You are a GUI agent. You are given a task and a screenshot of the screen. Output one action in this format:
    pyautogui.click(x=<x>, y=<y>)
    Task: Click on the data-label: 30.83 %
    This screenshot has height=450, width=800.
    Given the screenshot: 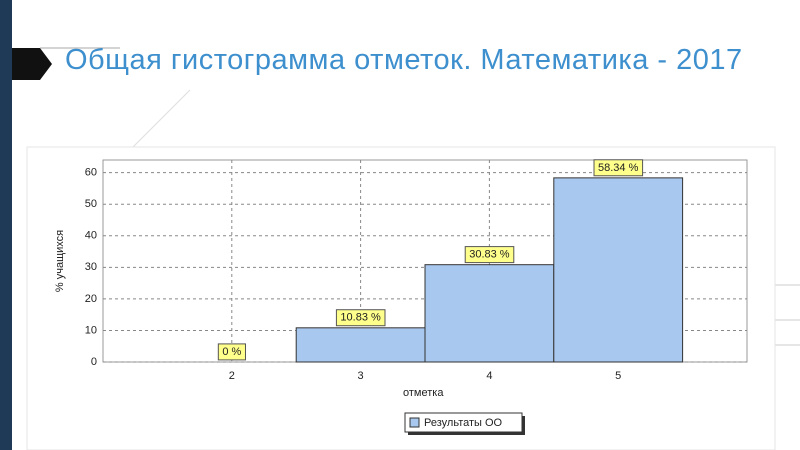 What is the action you would take?
    pyautogui.click(x=489, y=255)
    